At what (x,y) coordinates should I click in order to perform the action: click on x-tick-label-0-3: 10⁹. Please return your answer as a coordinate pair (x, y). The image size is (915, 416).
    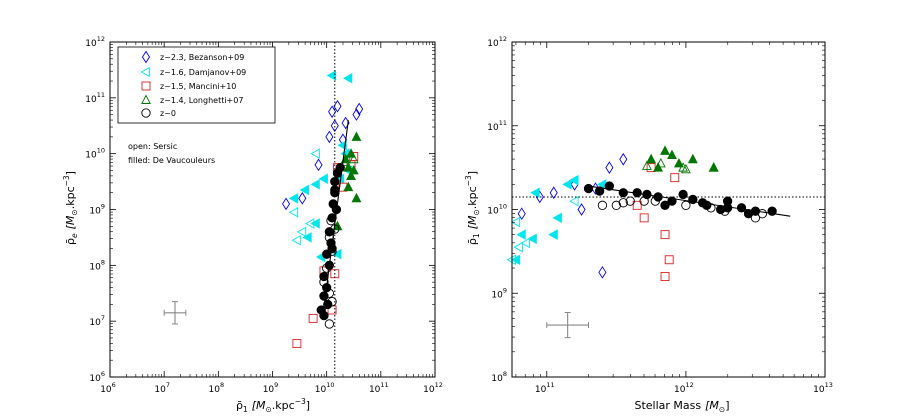
    Looking at the image, I should click on (271, 388).